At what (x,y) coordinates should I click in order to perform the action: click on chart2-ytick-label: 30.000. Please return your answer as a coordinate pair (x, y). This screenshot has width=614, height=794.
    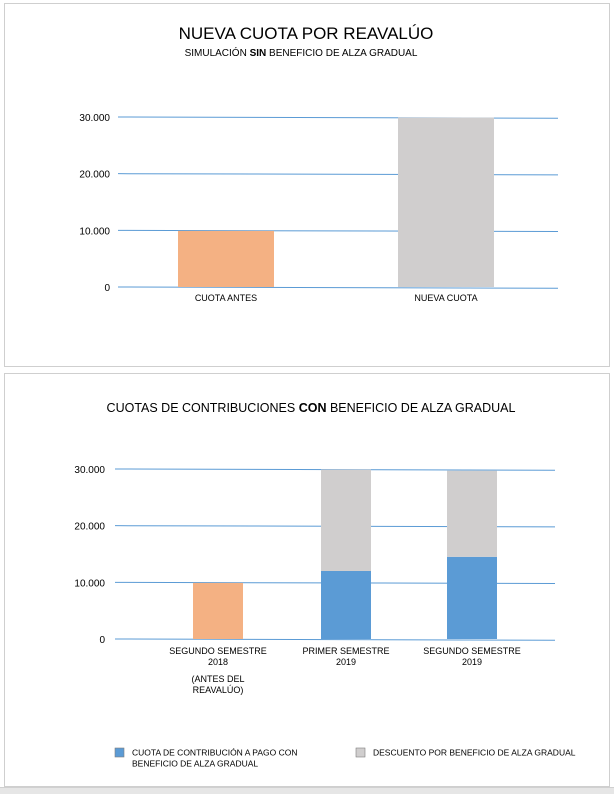
    Looking at the image, I should click on (89, 470).